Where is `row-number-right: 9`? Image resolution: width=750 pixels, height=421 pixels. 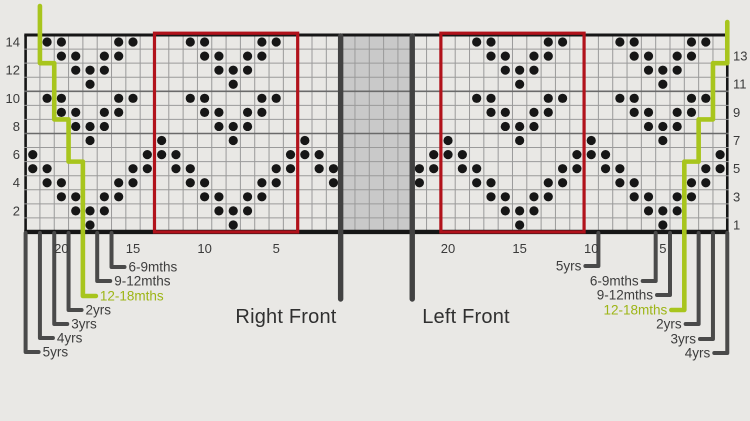 row-number-right: 9 is located at coordinates (736, 112).